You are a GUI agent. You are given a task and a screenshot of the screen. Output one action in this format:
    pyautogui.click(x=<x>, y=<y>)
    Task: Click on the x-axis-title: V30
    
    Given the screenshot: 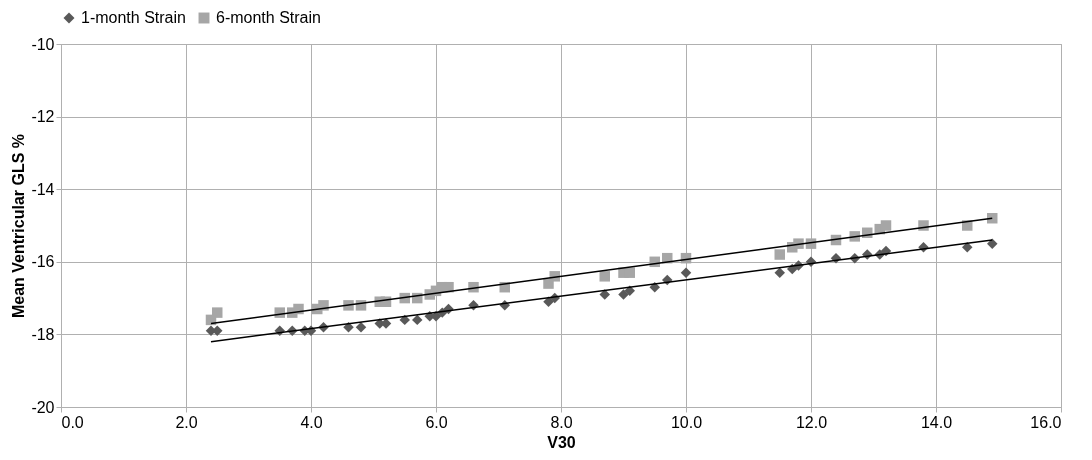 What is the action you would take?
    pyautogui.click(x=561, y=442)
    